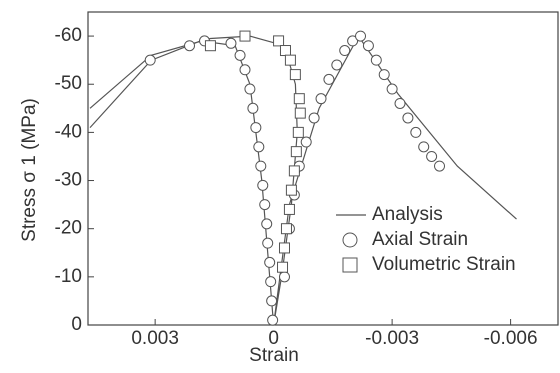 This screenshot has width=560, height=373. I want to click on legend-circle, so click(350, 240).